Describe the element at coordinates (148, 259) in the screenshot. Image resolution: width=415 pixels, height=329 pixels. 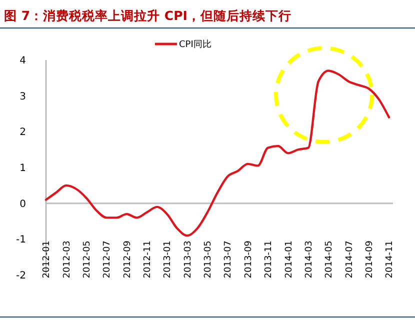
I see `x-tick-label: 2012-11` at that location.